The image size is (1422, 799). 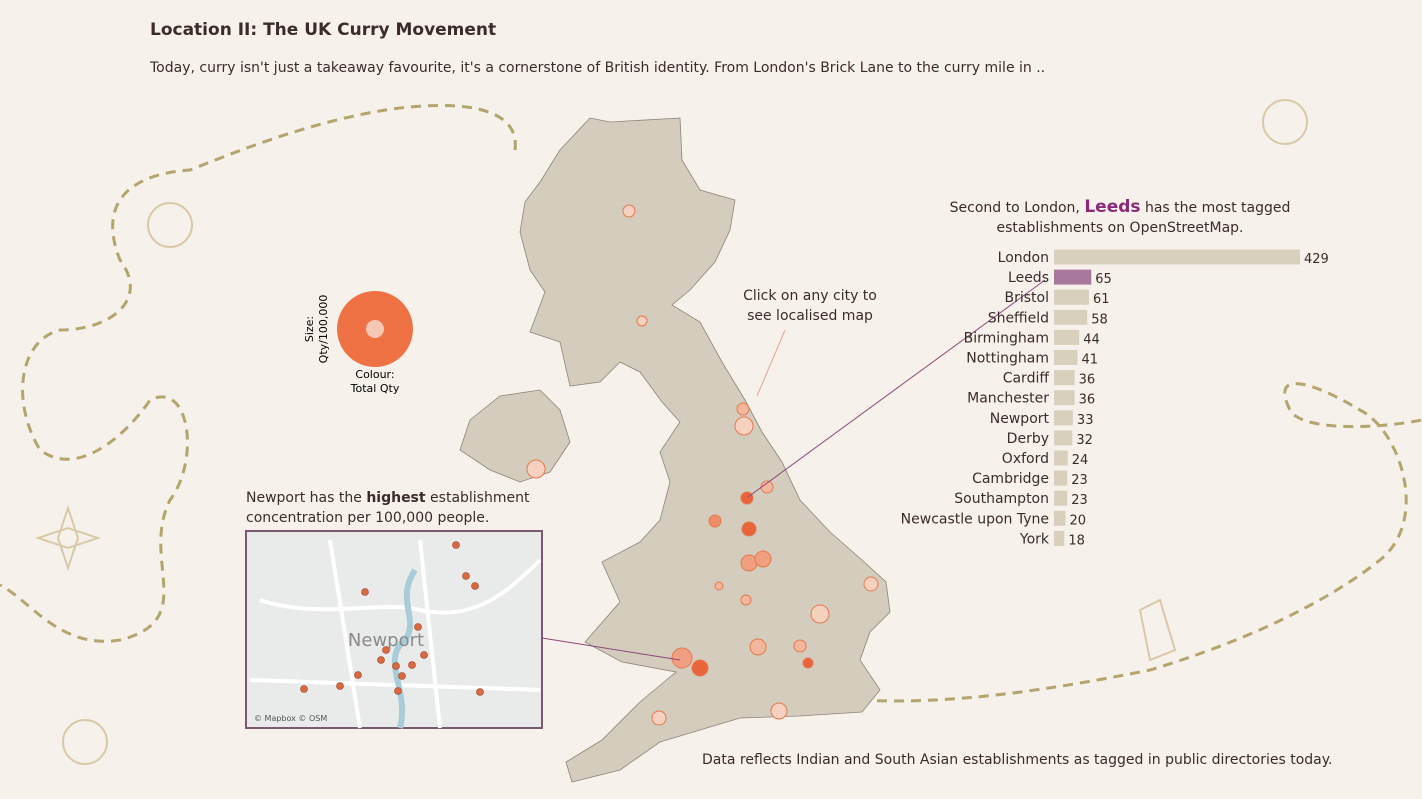 What do you see at coordinates (309, 329) in the screenshot?
I see `legend-size-label: Size:` at bounding box center [309, 329].